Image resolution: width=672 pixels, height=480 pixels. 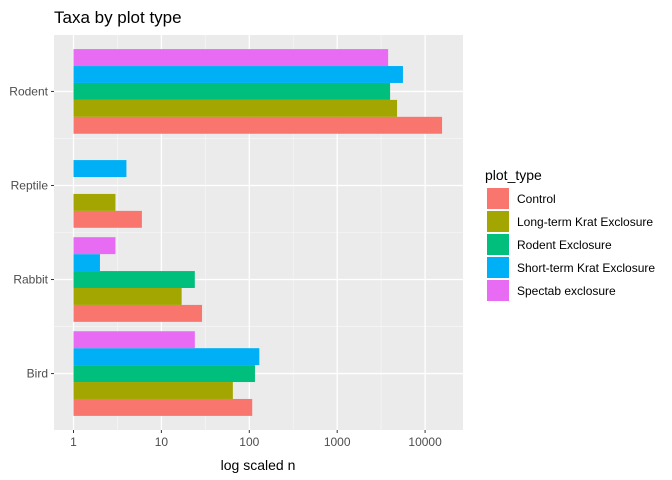 I want to click on legend-label-short-term-krat-exclosure: Short-term Krat Exclosure, so click(x=586, y=268).